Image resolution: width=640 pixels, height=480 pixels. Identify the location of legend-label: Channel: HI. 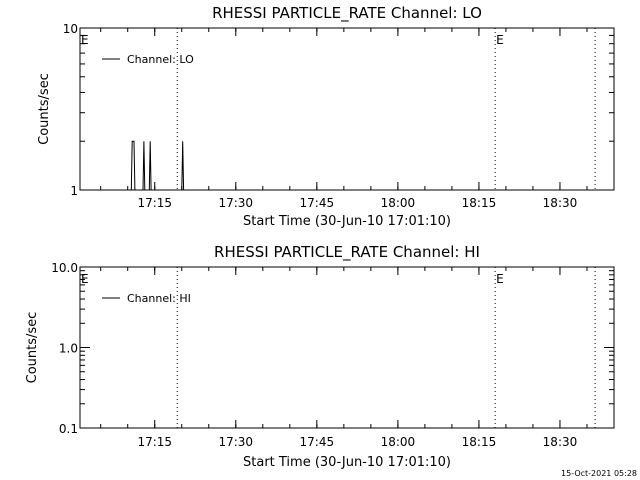
(159, 298).